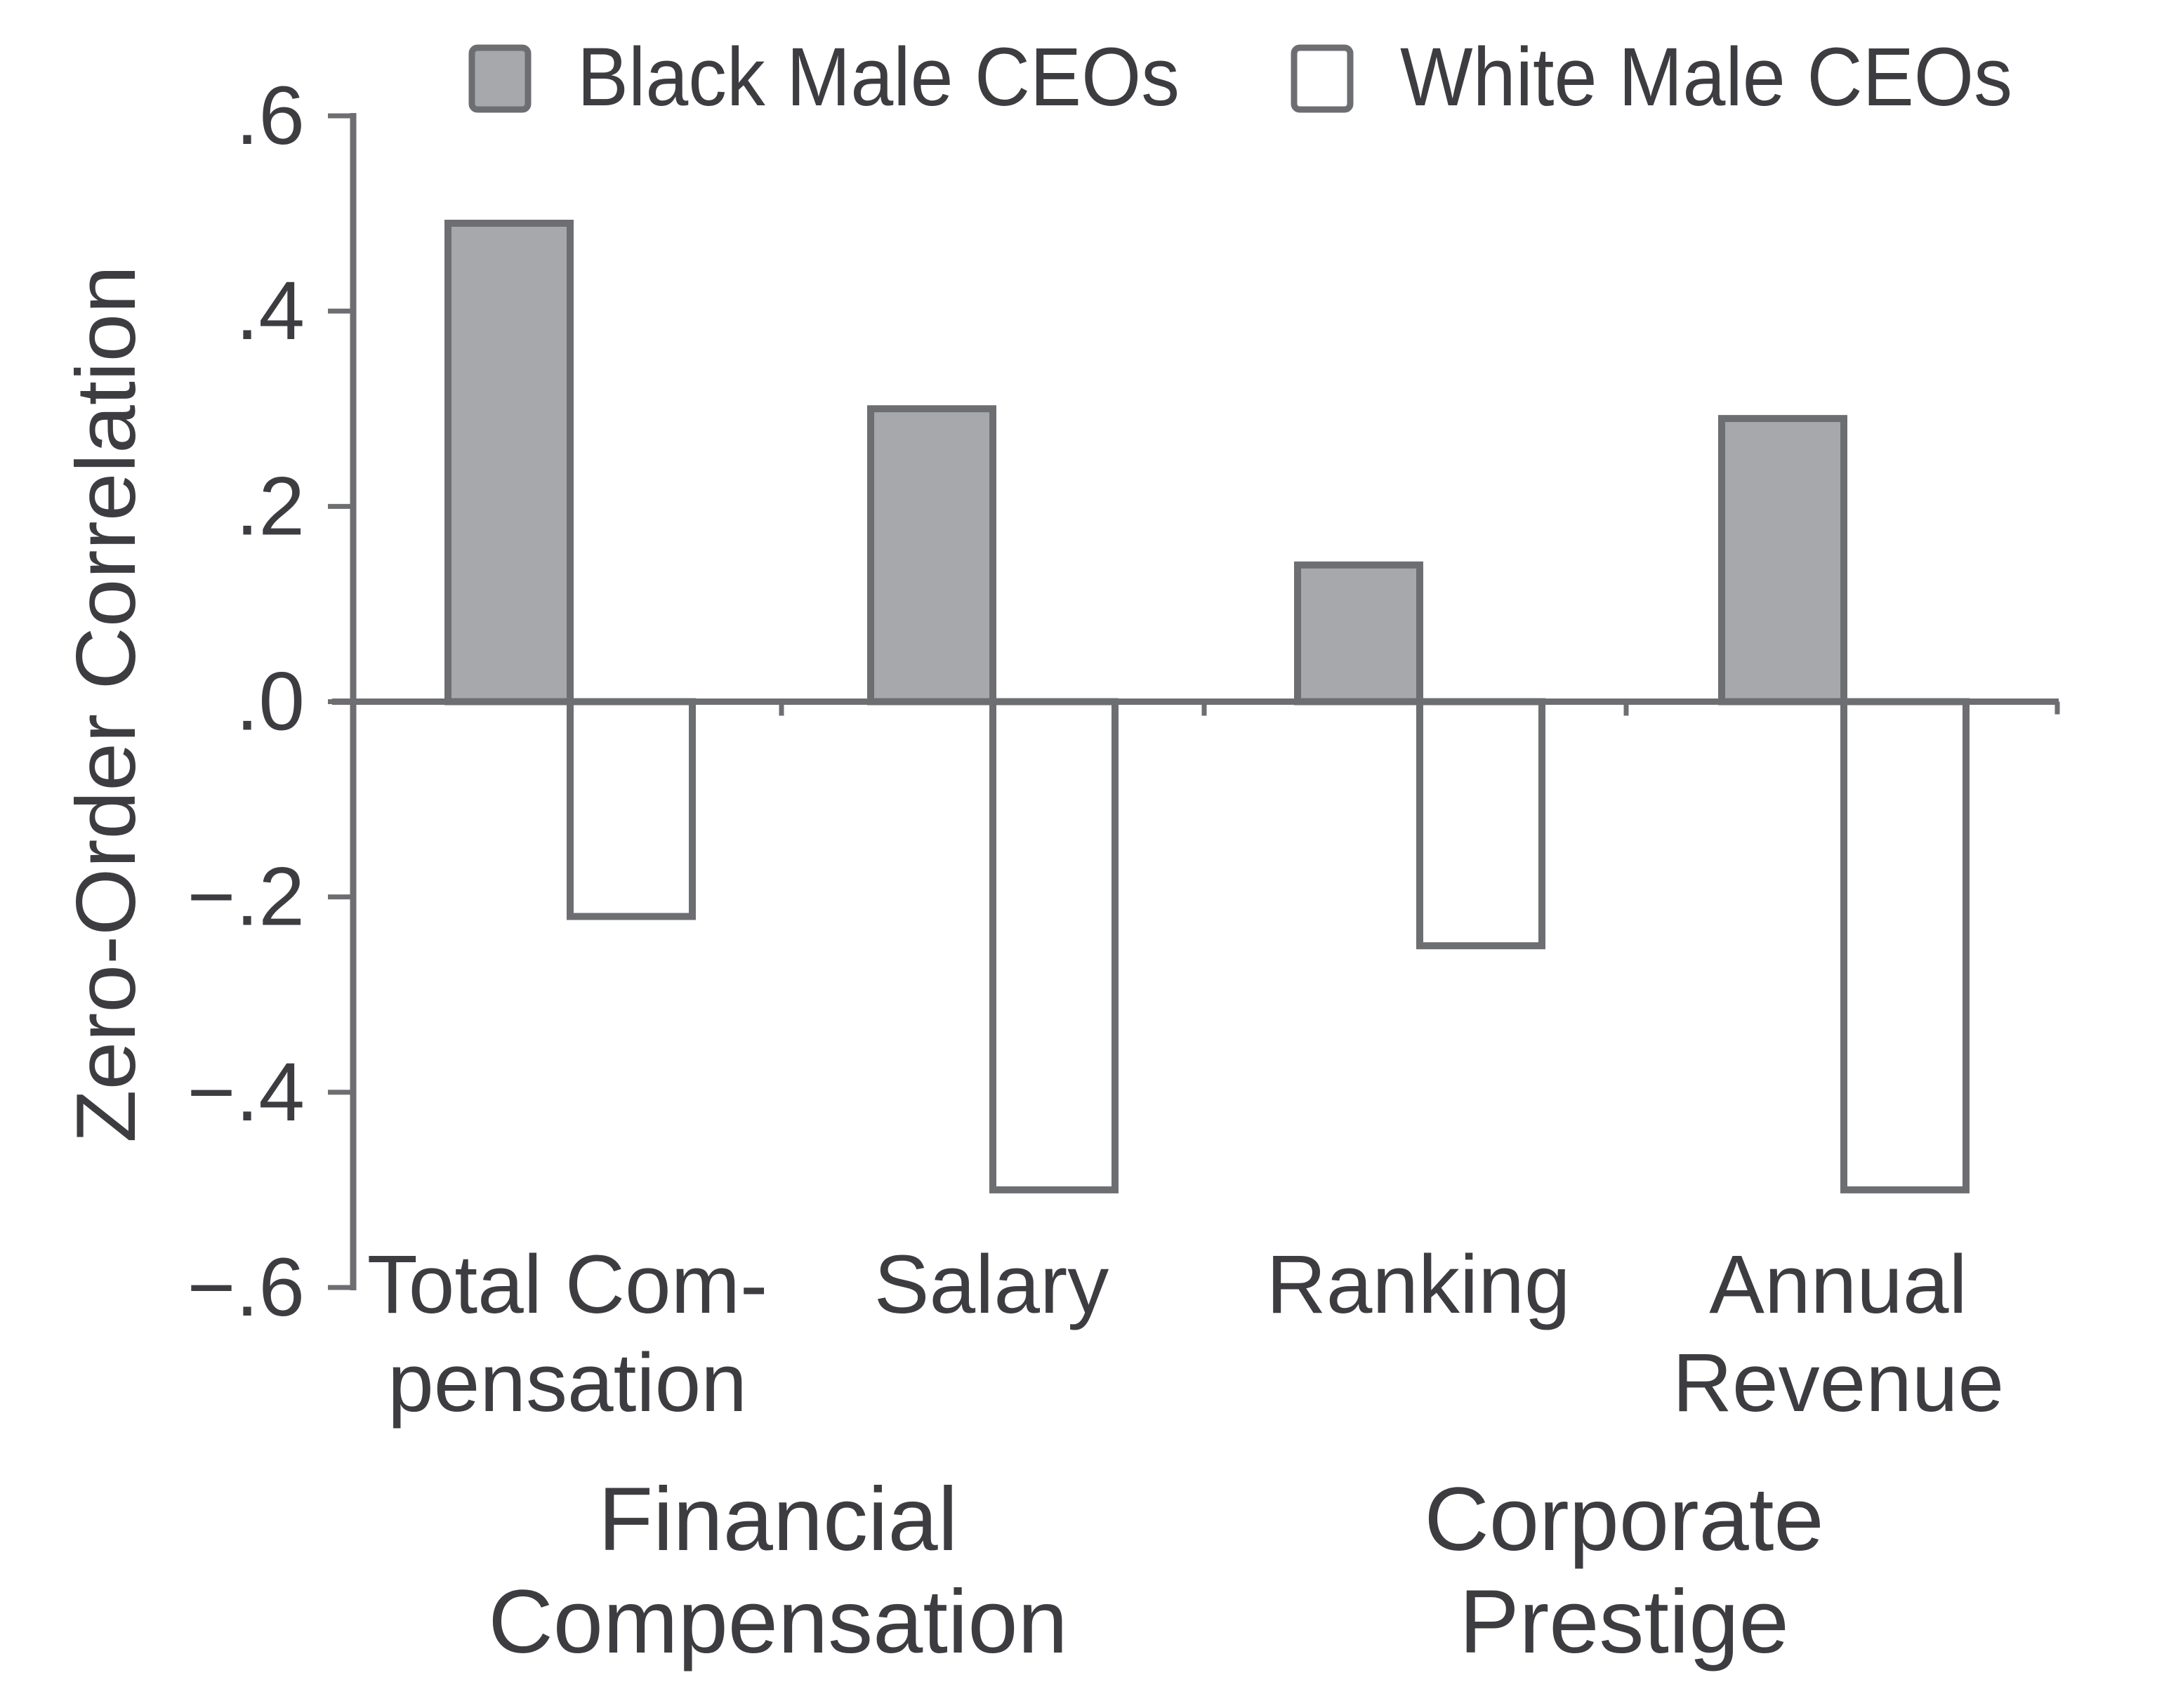  Describe the element at coordinates (931, 556) in the screenshot. I see `bar-black-male-ceos-salary` at that location.